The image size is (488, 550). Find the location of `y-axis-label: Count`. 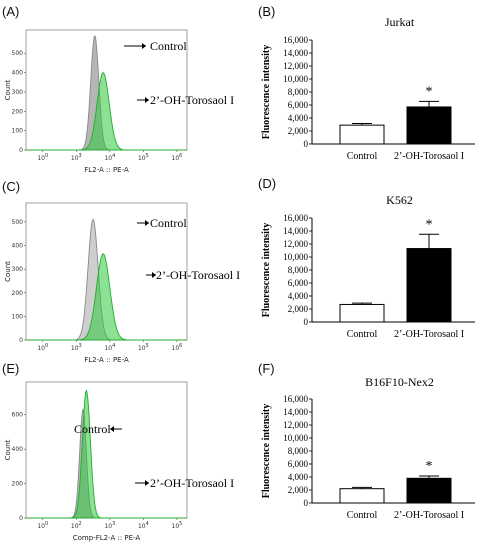

y-axis-label: Count is located at coordinates (8, 271).